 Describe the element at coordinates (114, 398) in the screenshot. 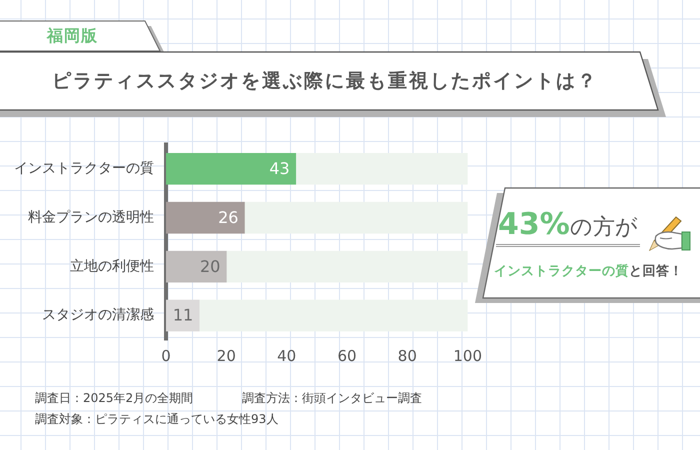

I see `text: 調査日：2025年2月の全期間` at that location.